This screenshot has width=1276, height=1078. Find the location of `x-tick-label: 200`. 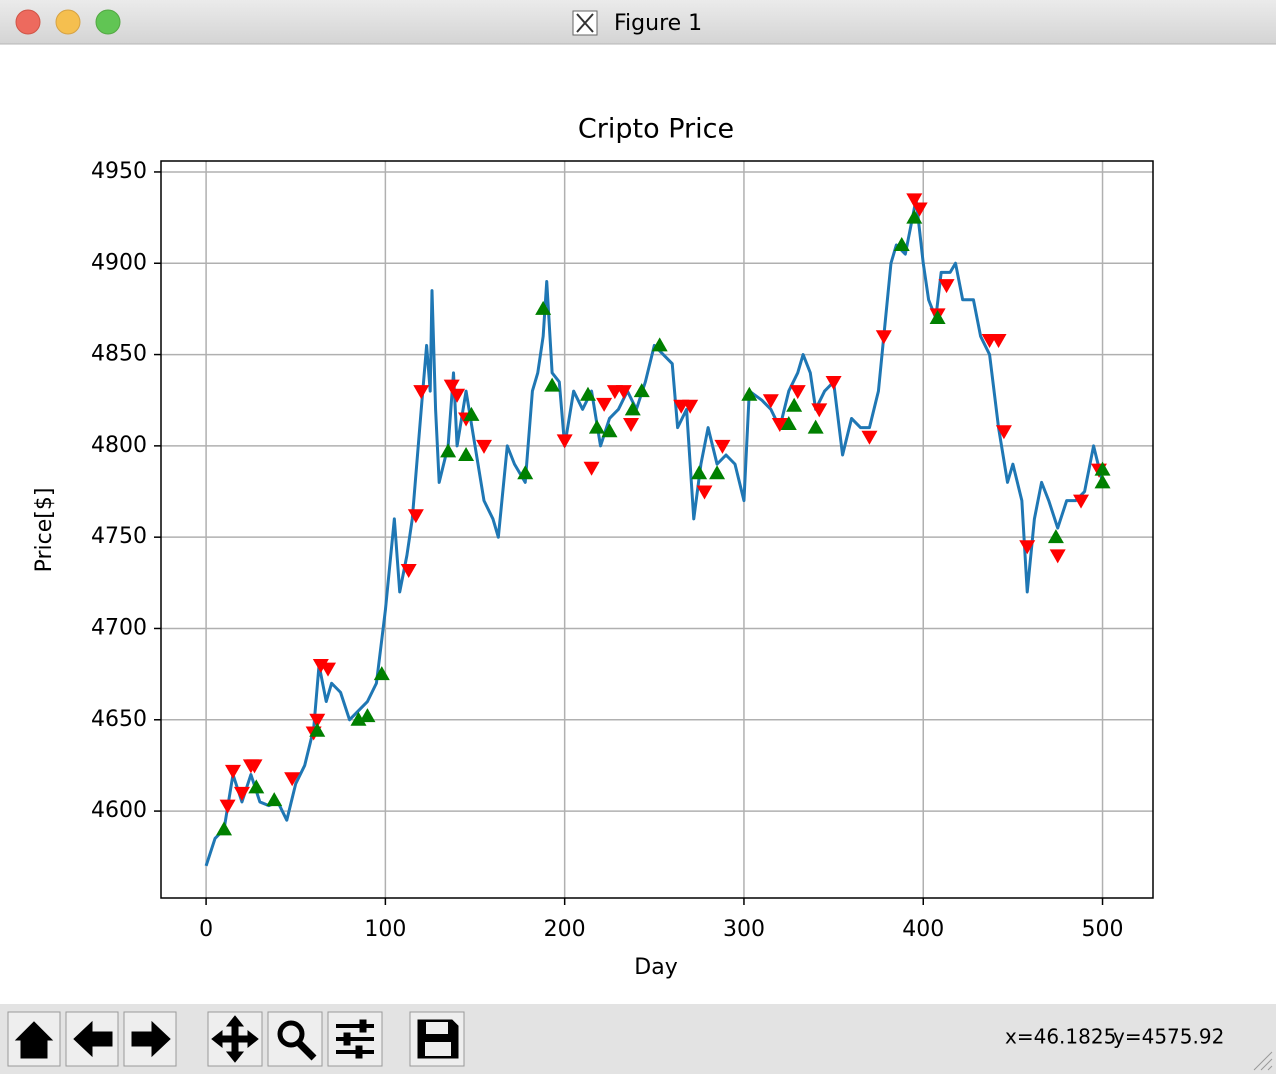

x-tick-label: 200 is located at coordinates (565, 929).